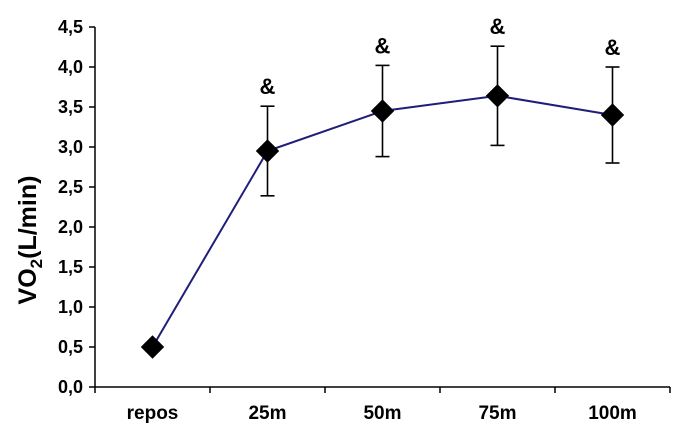  I want to click on y-tick-label: 2,5, so click(70, 187).